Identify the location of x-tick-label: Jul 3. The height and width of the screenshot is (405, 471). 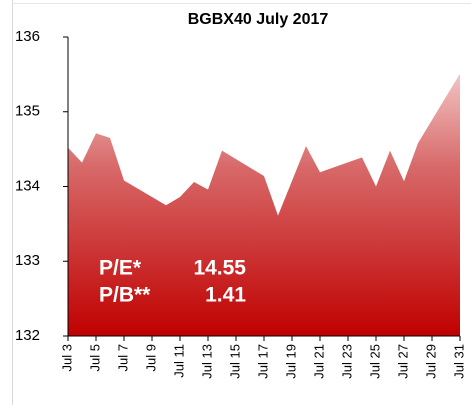
(66, 357).